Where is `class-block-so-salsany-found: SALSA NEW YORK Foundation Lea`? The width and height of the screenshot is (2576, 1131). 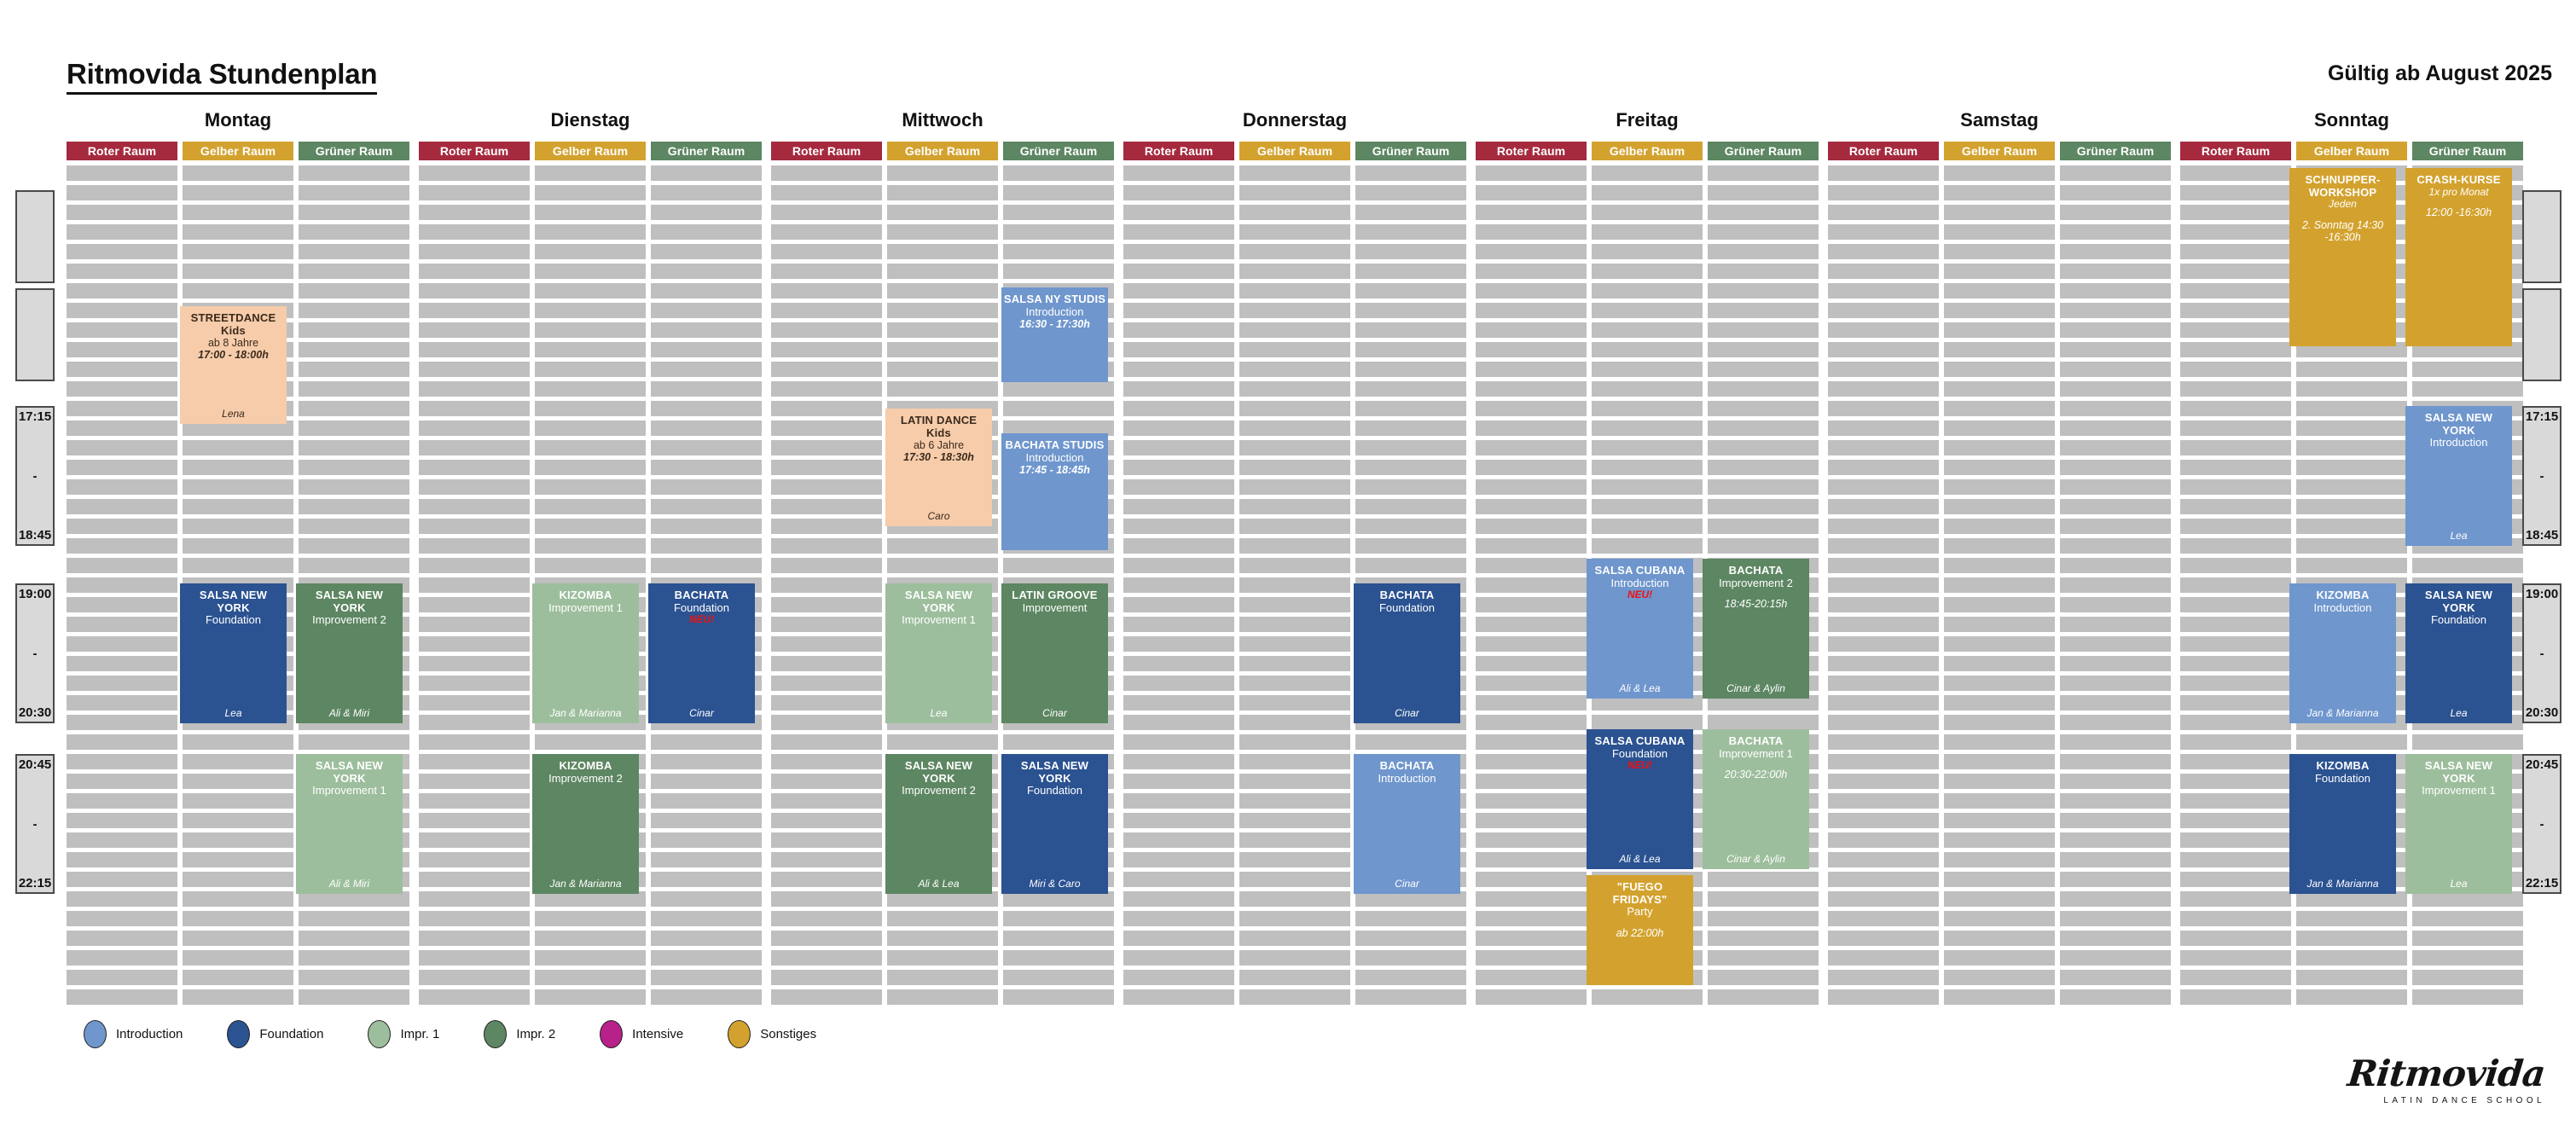 class-block-so-salsany-found: SALSA NEW YORK Foundation Lea is located at coordinates (2458, 653).